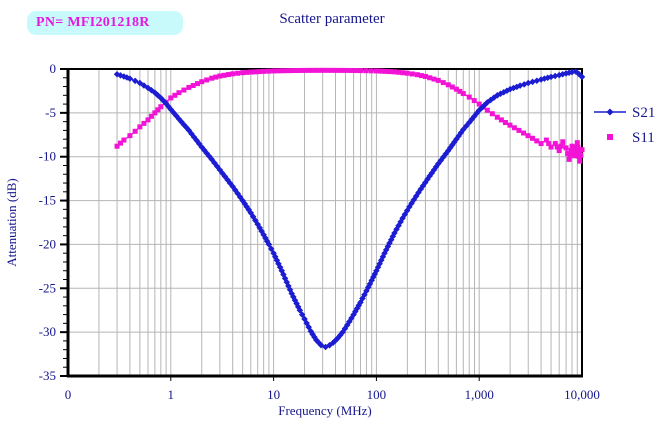 Image resolution: width=666 pixels, height=430 pixels. What do you see at coordinates (11, 222) in the screenshot?
I see `y-axis-title: Attenuation (dB)` at bounding box center [11, 222].